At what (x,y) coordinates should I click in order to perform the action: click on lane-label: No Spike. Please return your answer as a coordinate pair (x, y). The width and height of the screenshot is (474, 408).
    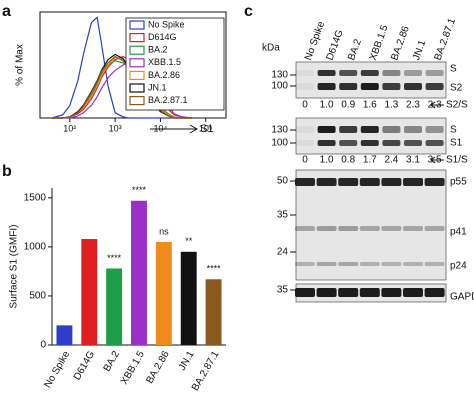
    Looking at the image, I should click on (315, 41).